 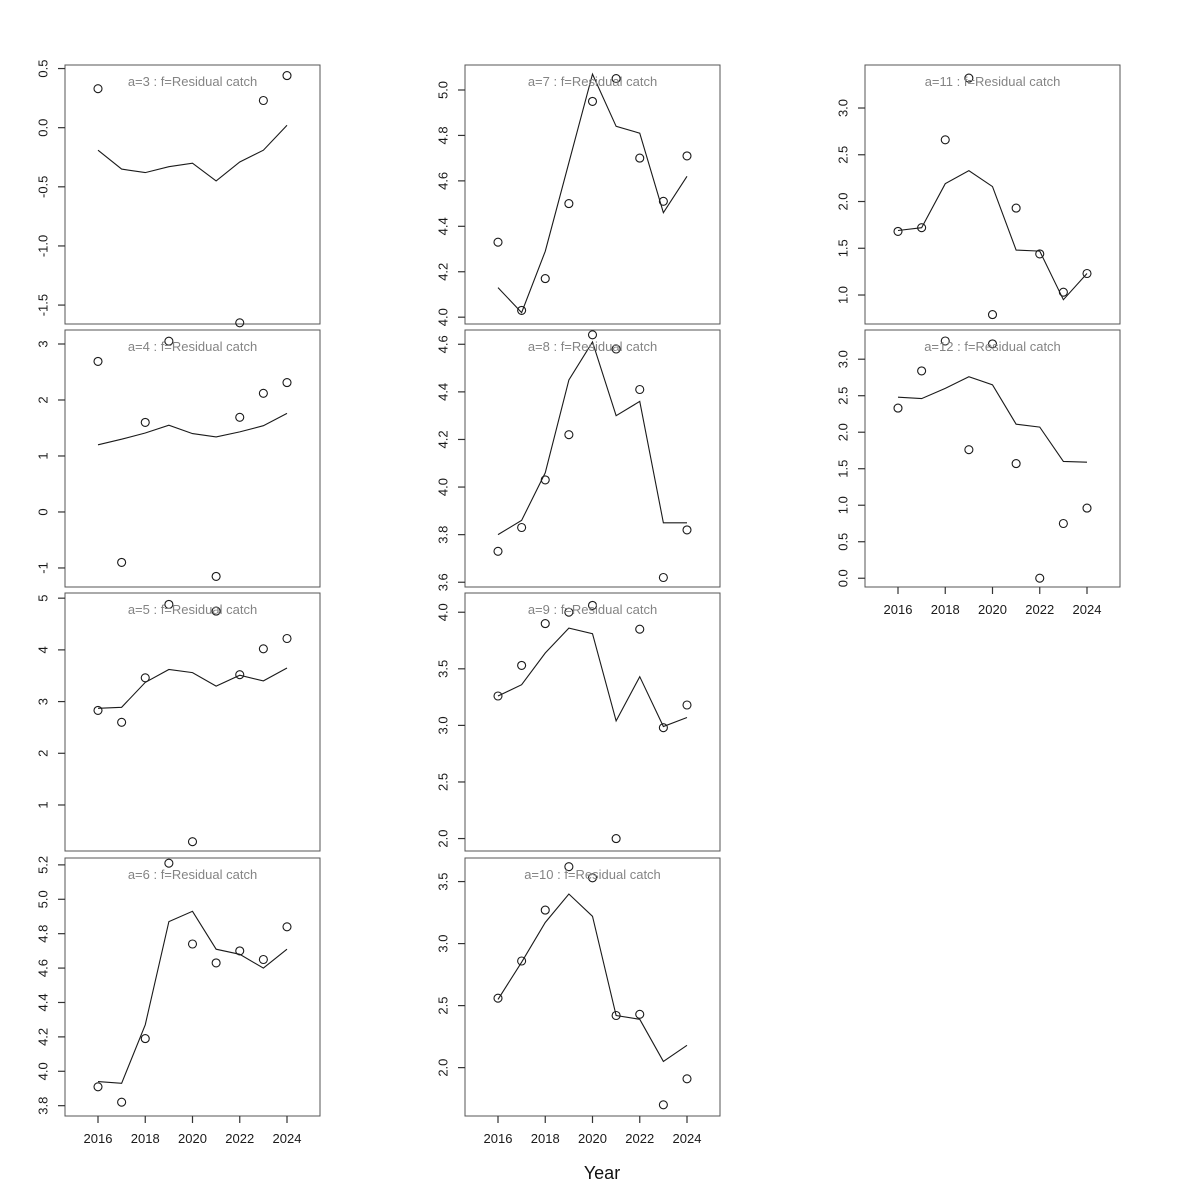 I want to click on y-tick-label: 4.8, so click(x=43, y=934).